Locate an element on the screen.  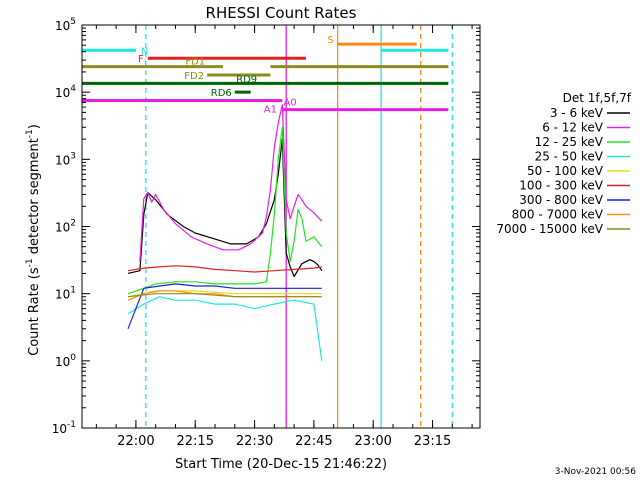
x-tick-label-2: 22:30 is located at coordinates (254, 441).